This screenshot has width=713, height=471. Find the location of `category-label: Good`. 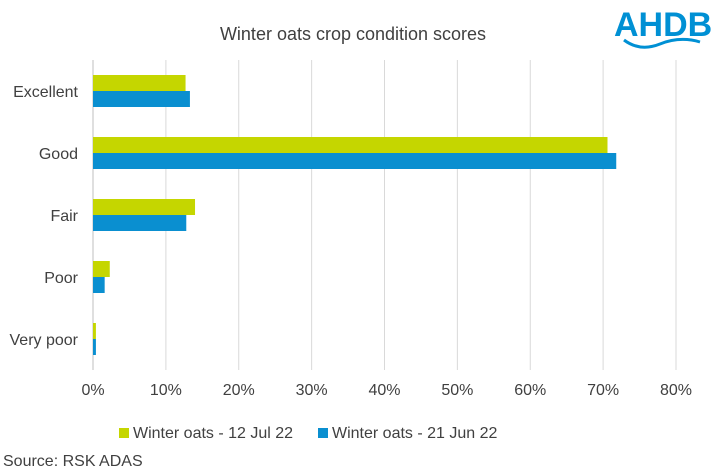

category-label: Good is located at coordinates (58, 154).